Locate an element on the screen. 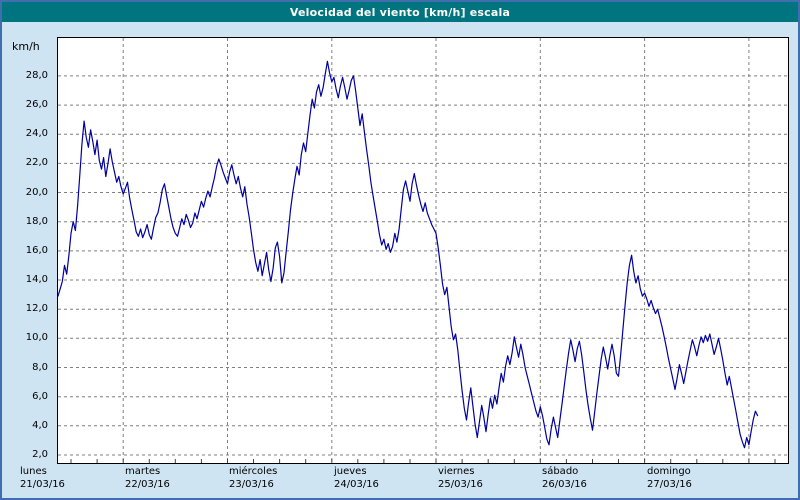 The image size is (800, 500). day-name: martes is located at coordinates (143, 471).